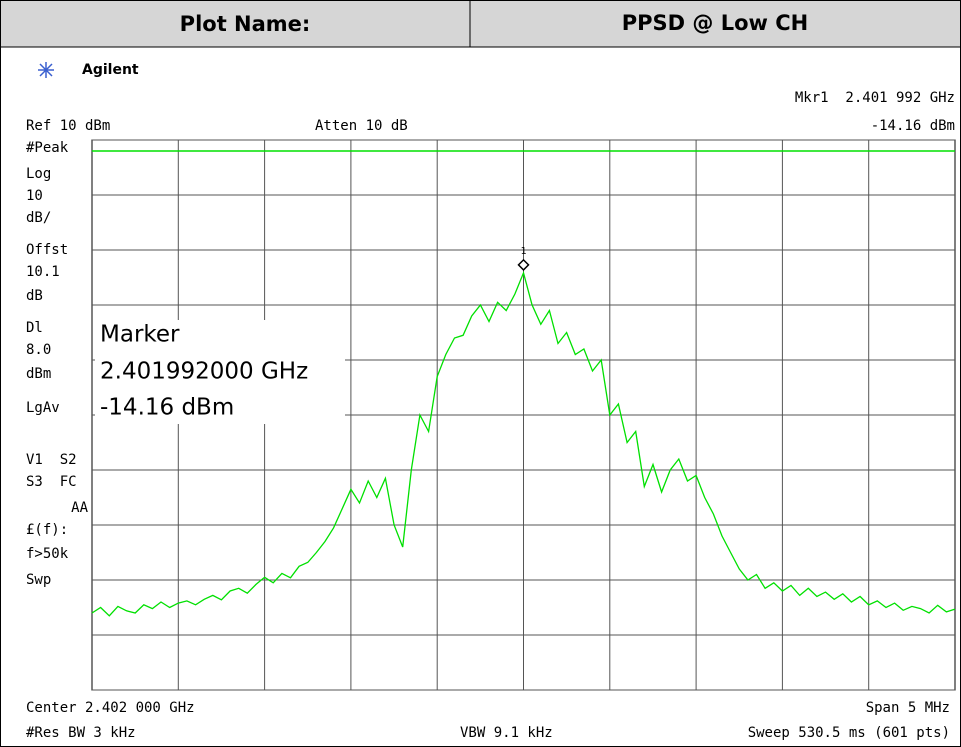 This screenshot has width=961, height=747. Describe the element at coordinates (38, 174) in the screenshot. I see `side-label: Log` at that location.